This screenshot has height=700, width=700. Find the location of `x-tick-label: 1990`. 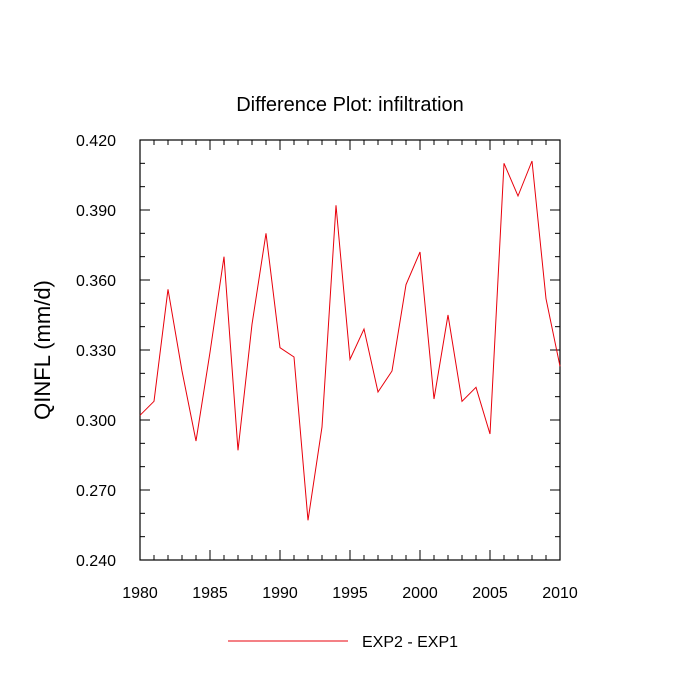

x-tick-label: 1990 is located at coordinates (280, 593).